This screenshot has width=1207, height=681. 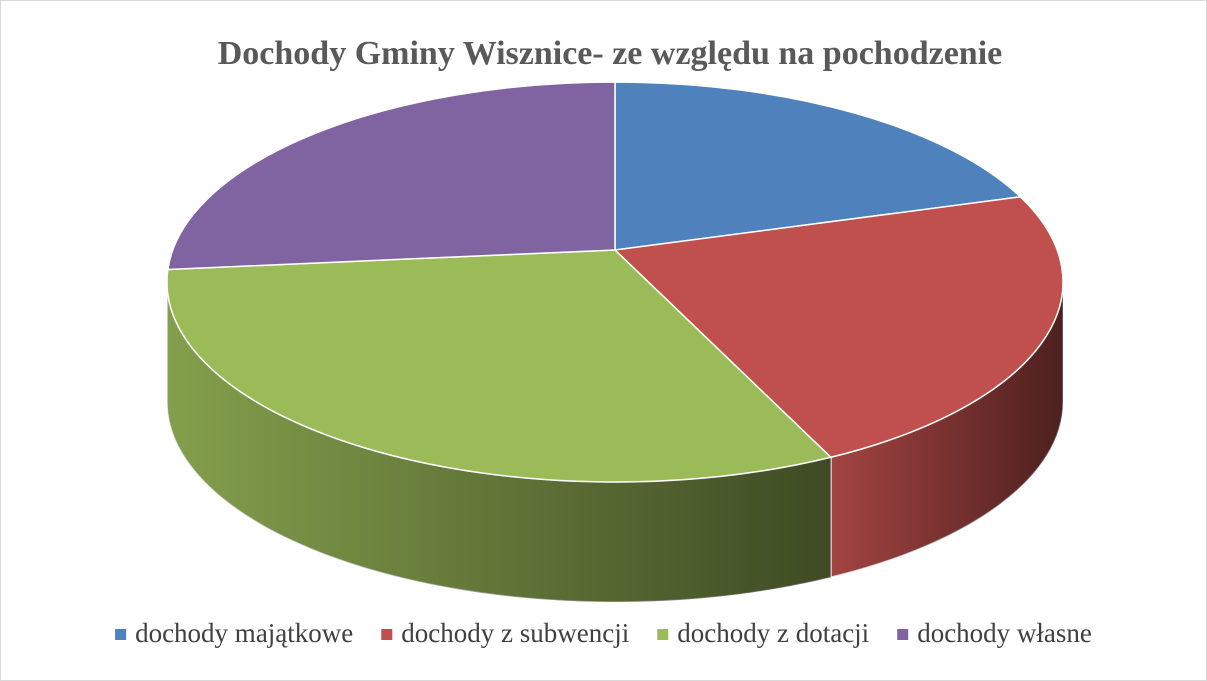 What do you see at coordinates (515, 633) in the screenshot?
I see `legend-label: dochody z subwencji` at bounding box center [515, 633].